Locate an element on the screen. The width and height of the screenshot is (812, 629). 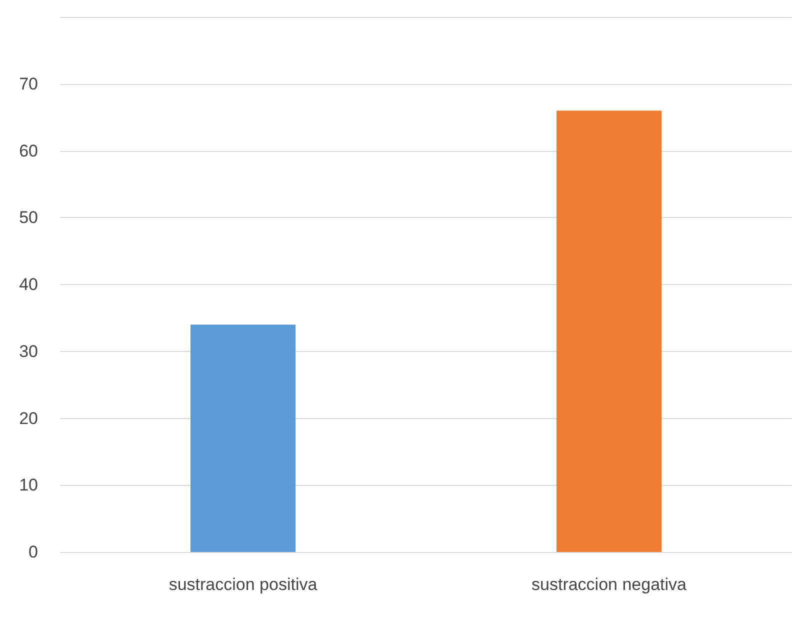
y-tick-label: 50 is located at coordinates (28, 218).